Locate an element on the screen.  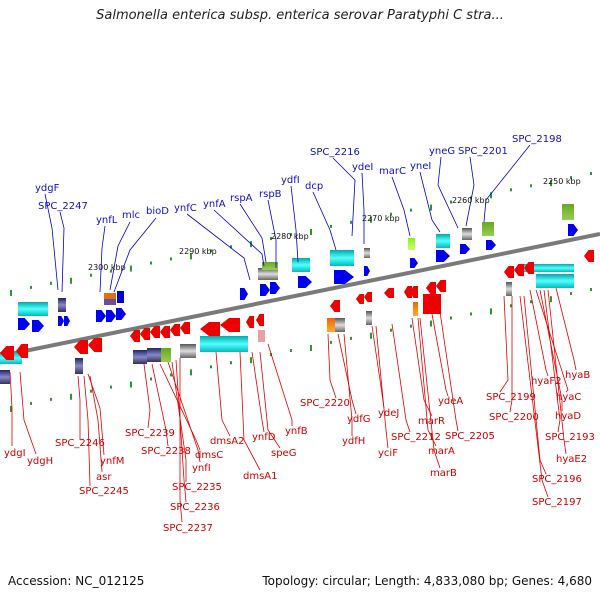
gene-label: bioD is located at coordinates (157, 211).